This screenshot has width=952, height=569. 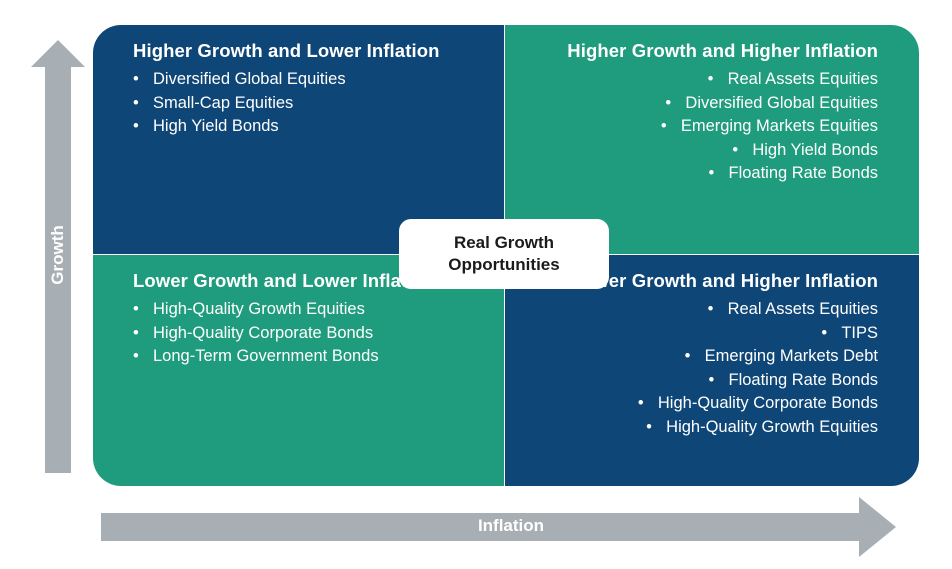 I want to click on growth-axis-label: Growth, so click(x=57, y=255).